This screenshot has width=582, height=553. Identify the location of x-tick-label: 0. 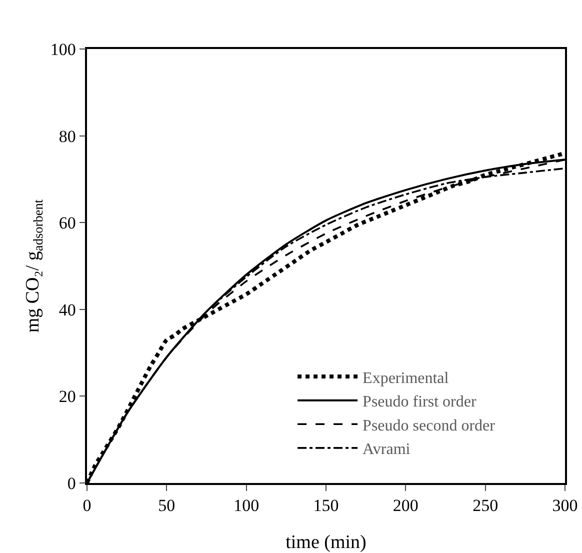
(87, 506).